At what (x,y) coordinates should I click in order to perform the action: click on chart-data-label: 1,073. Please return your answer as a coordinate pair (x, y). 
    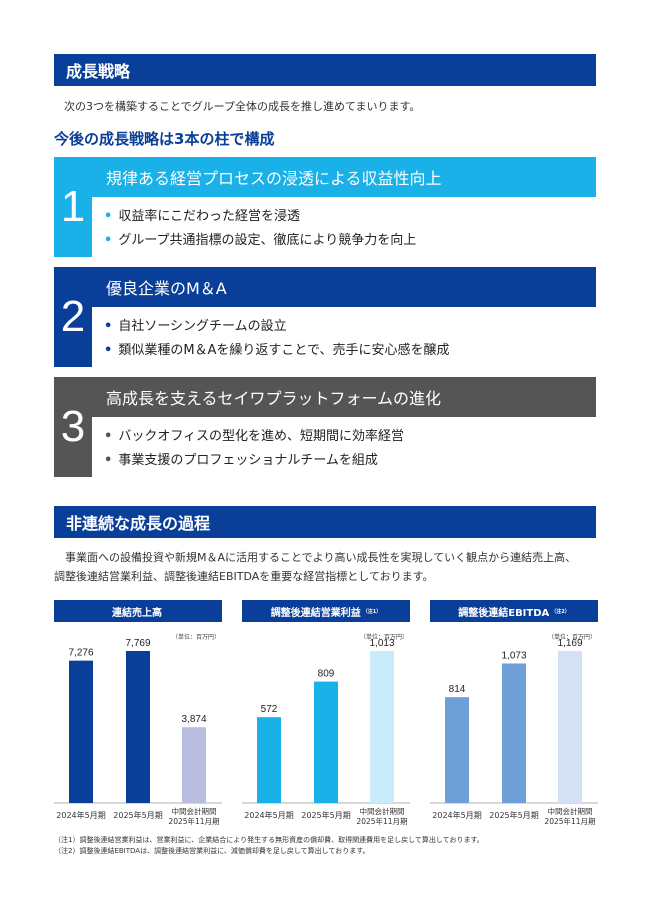
    Looking at the image, I should click on (513, 655).